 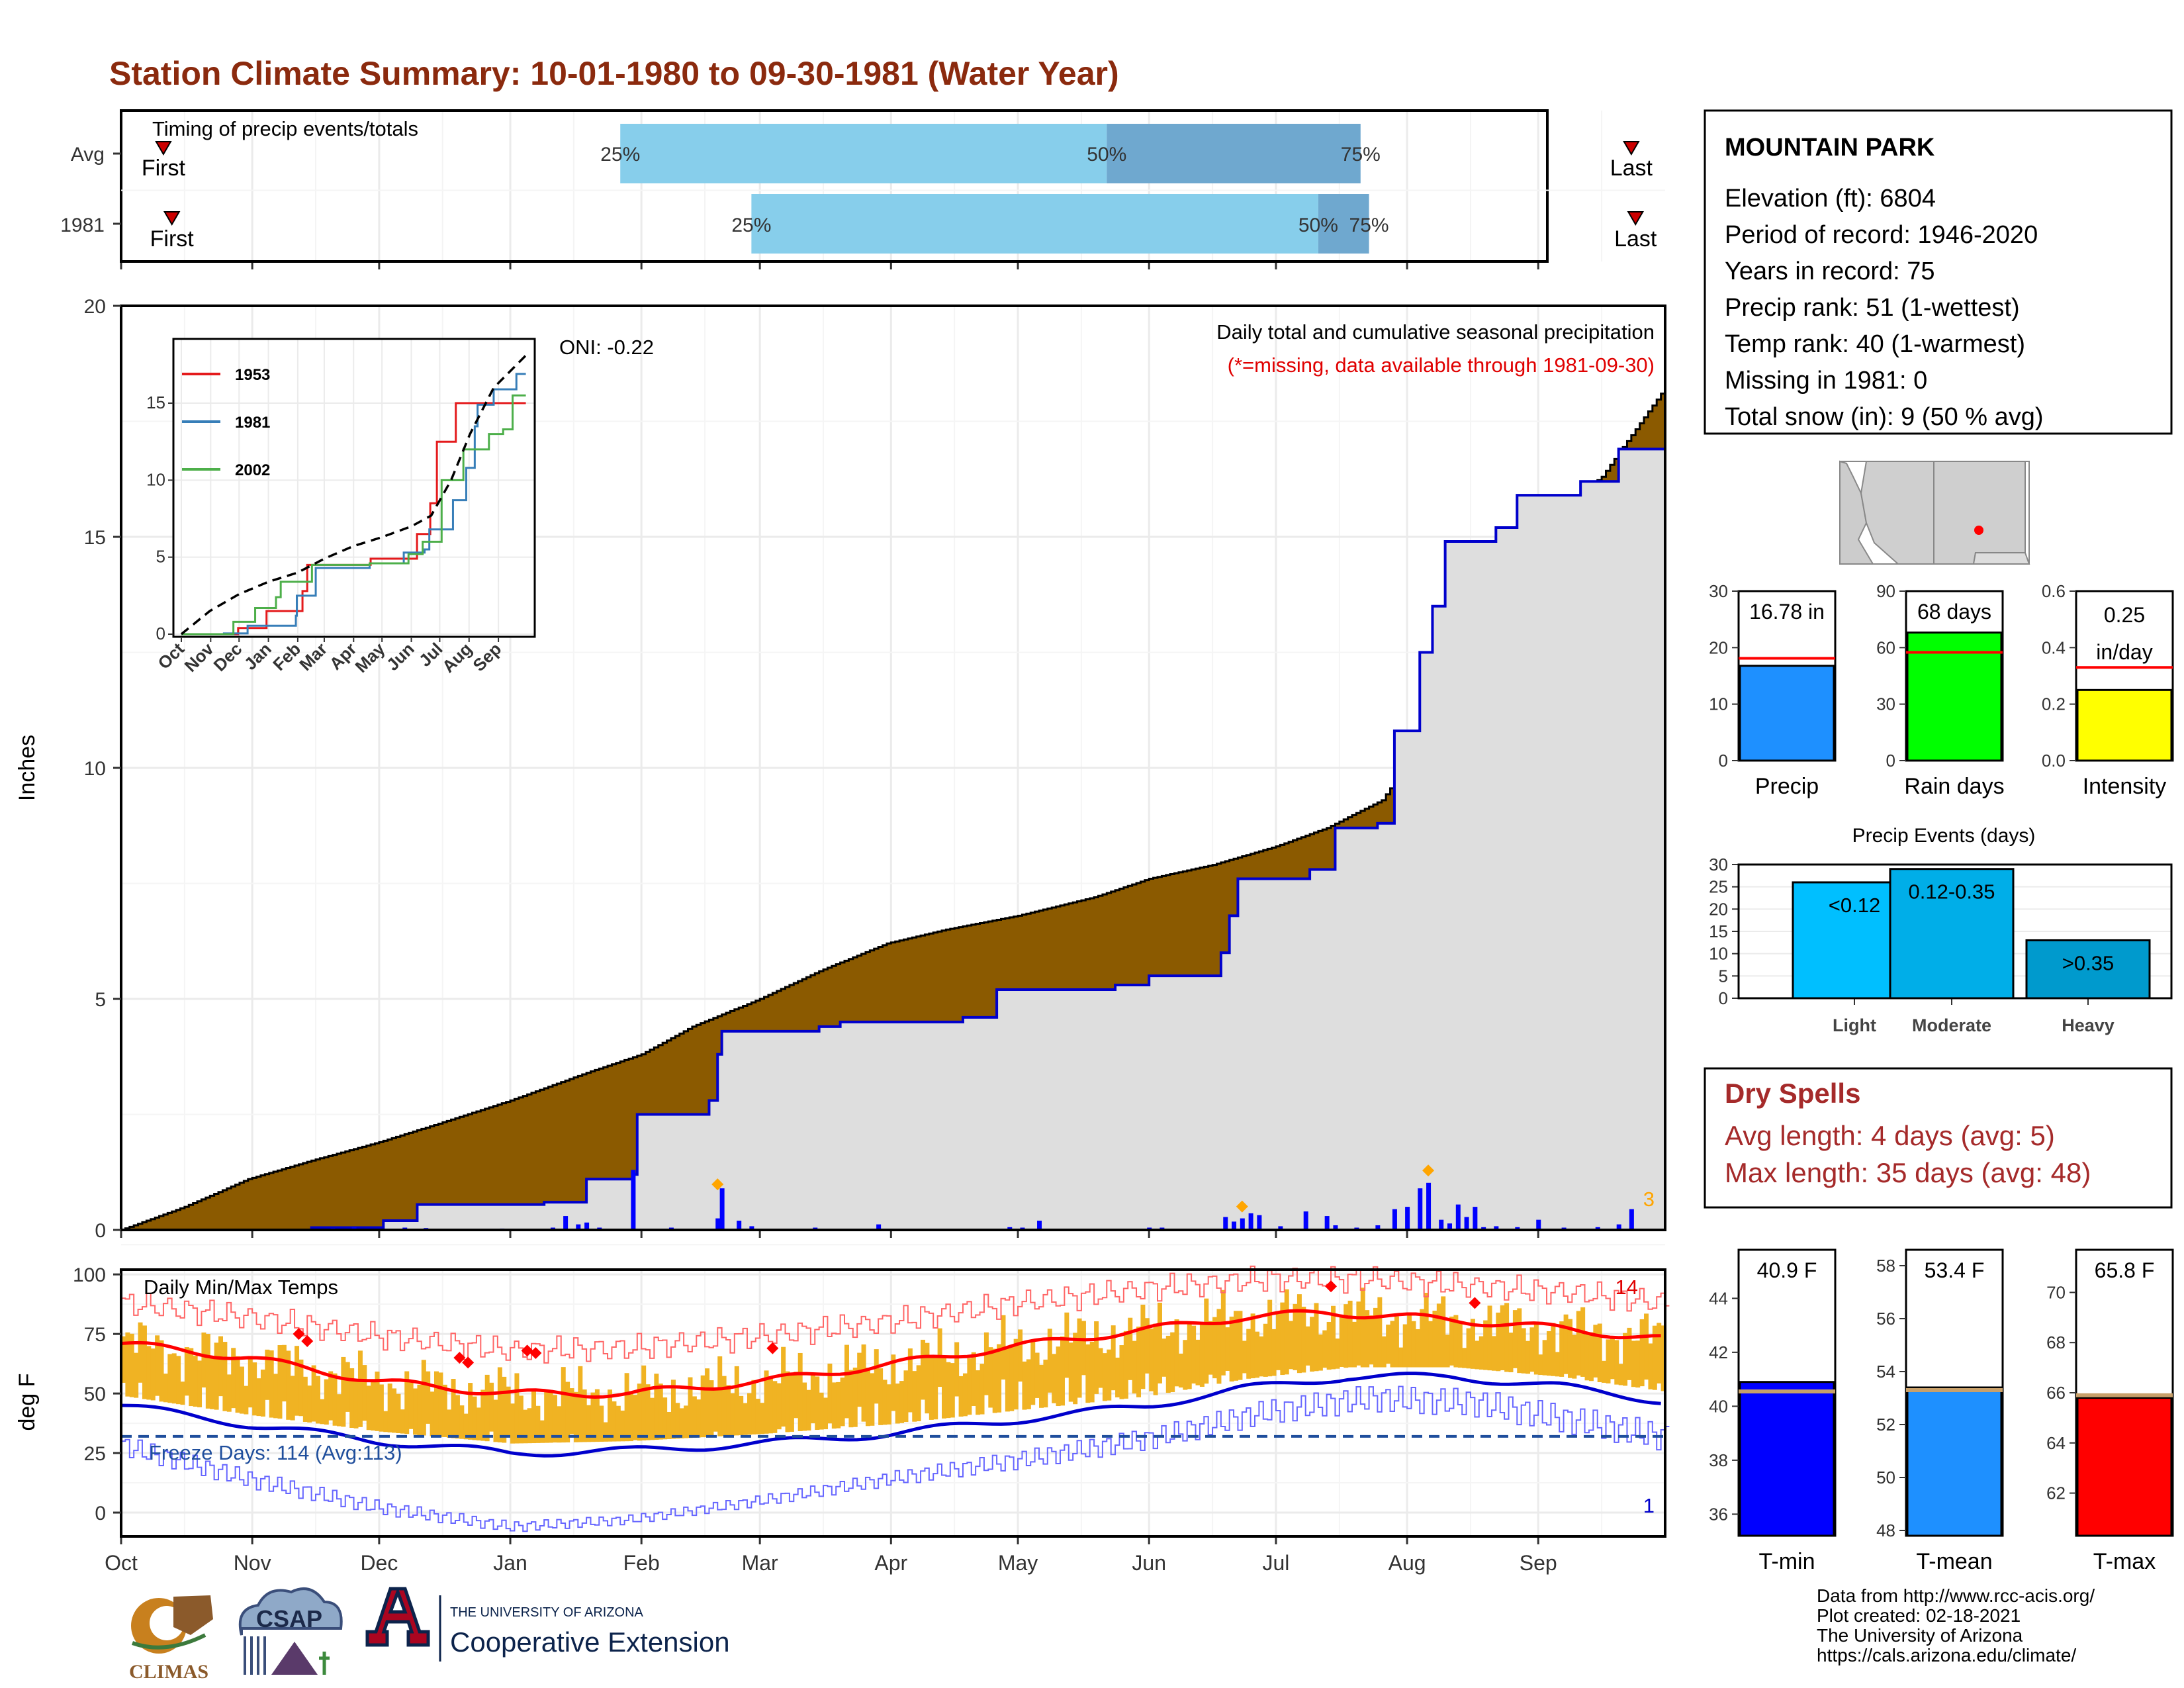 I want to click on inset-series-line-1981, so click(x=353, y=504).